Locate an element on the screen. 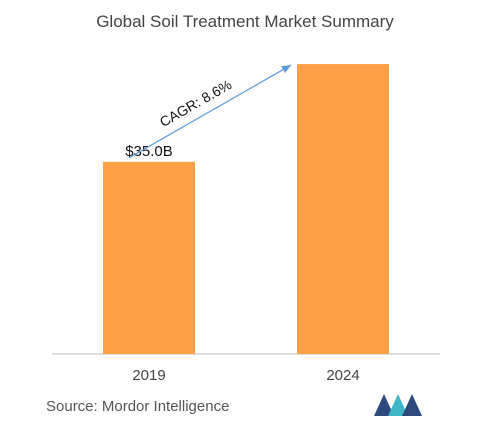 This screenshot has width=490, height=440. data-label-2019: $35.0B is located at coordinates (149, 151).